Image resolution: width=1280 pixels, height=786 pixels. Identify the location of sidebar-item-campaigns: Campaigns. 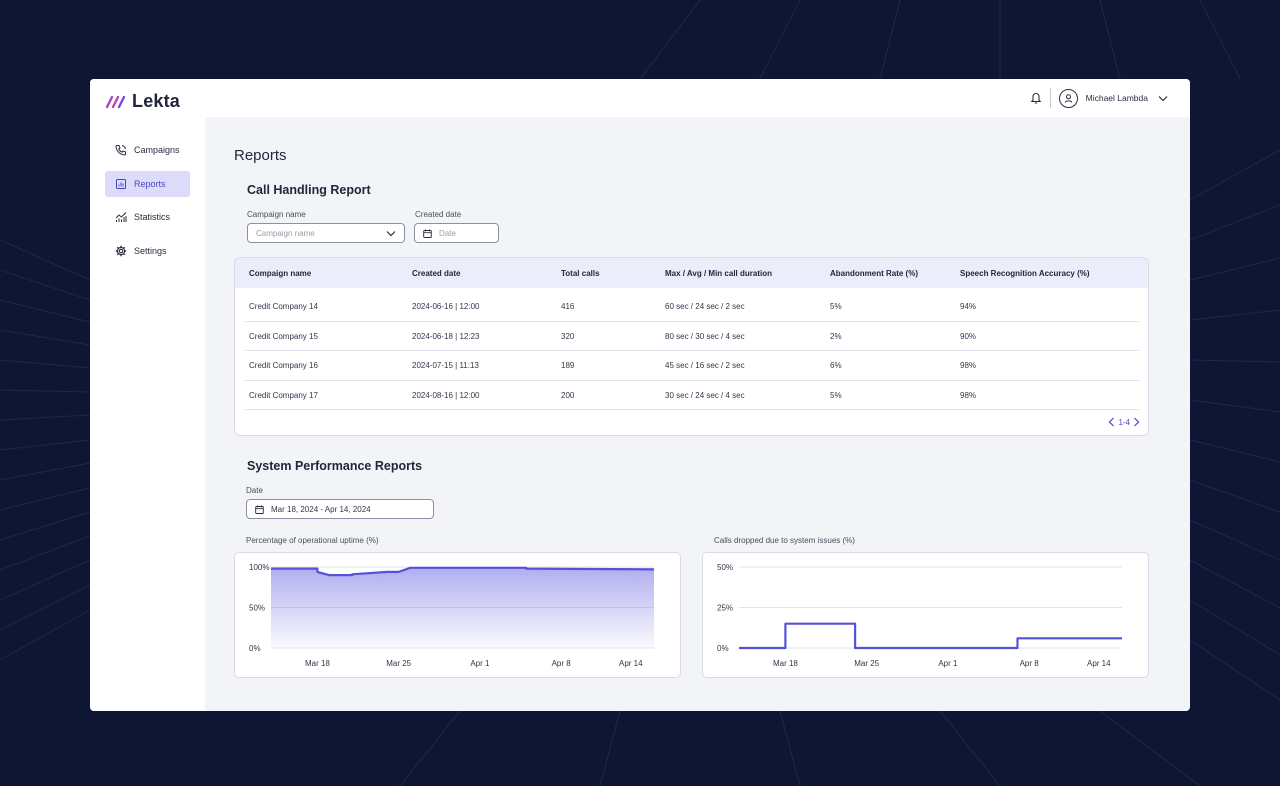
(147, 150).